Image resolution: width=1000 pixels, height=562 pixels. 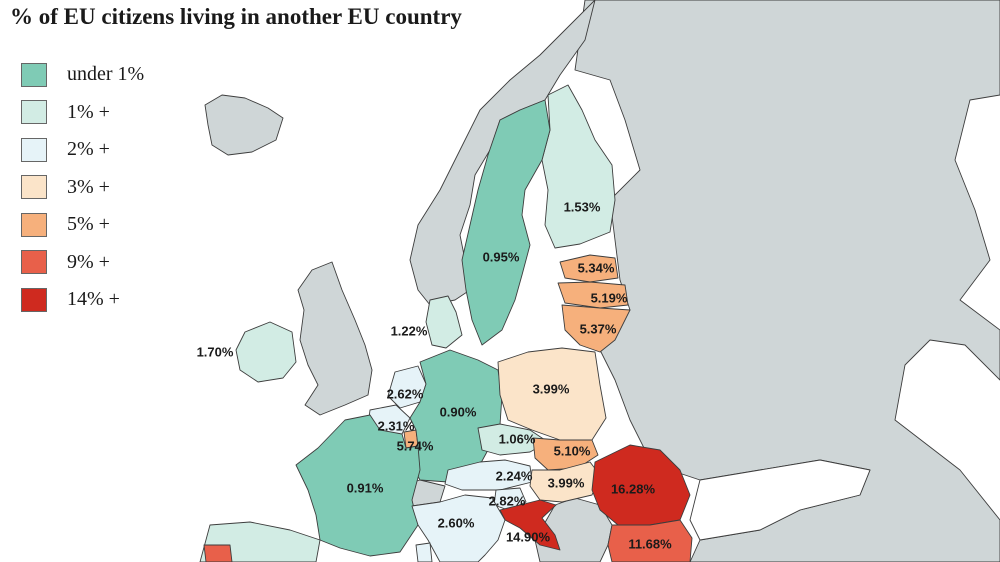 What do you see at coordinates (514, 476) in the screenshot?
I see `value-label-austria: 2.24%` at bounding box center [514, 476].